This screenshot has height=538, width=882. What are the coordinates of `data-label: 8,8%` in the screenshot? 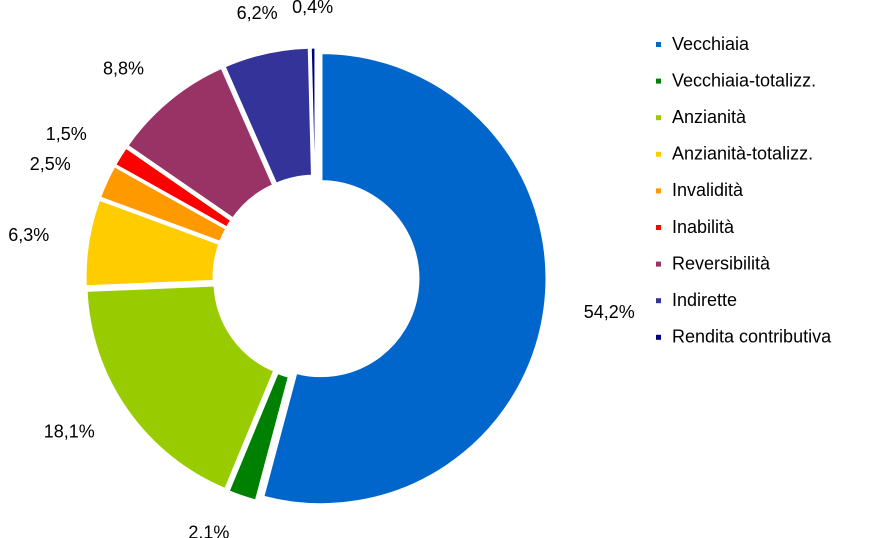 It's located at (123, 69).